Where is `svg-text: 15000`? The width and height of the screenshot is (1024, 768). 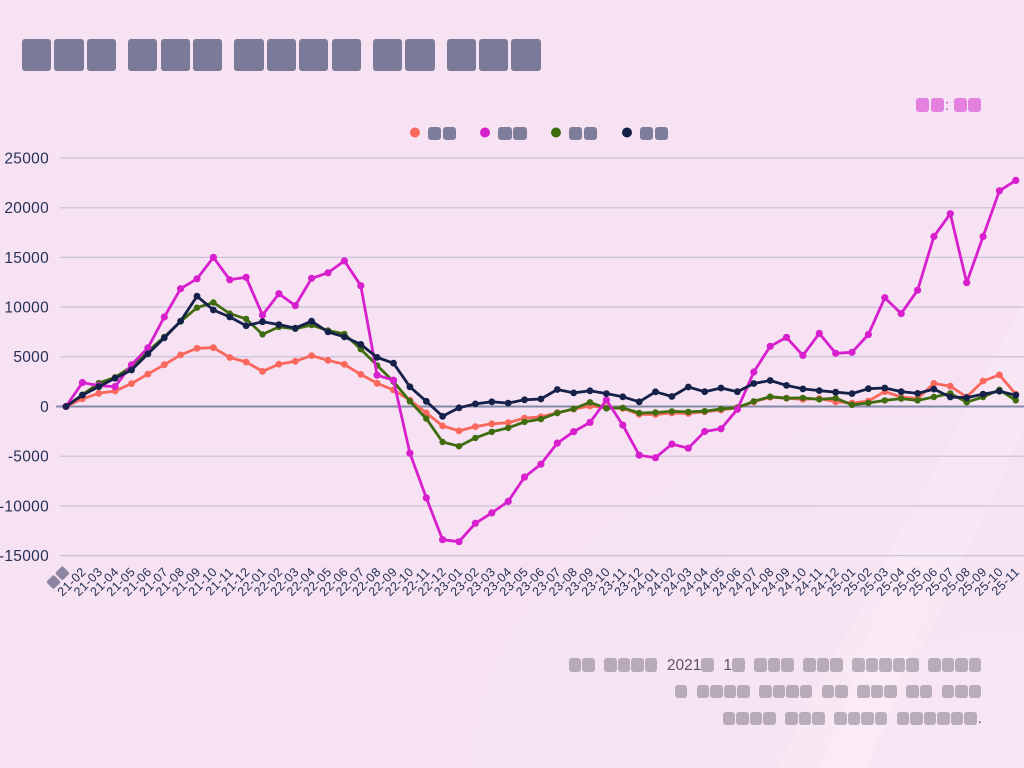
svg-text: 15000 is located at coordinates (26, 258).